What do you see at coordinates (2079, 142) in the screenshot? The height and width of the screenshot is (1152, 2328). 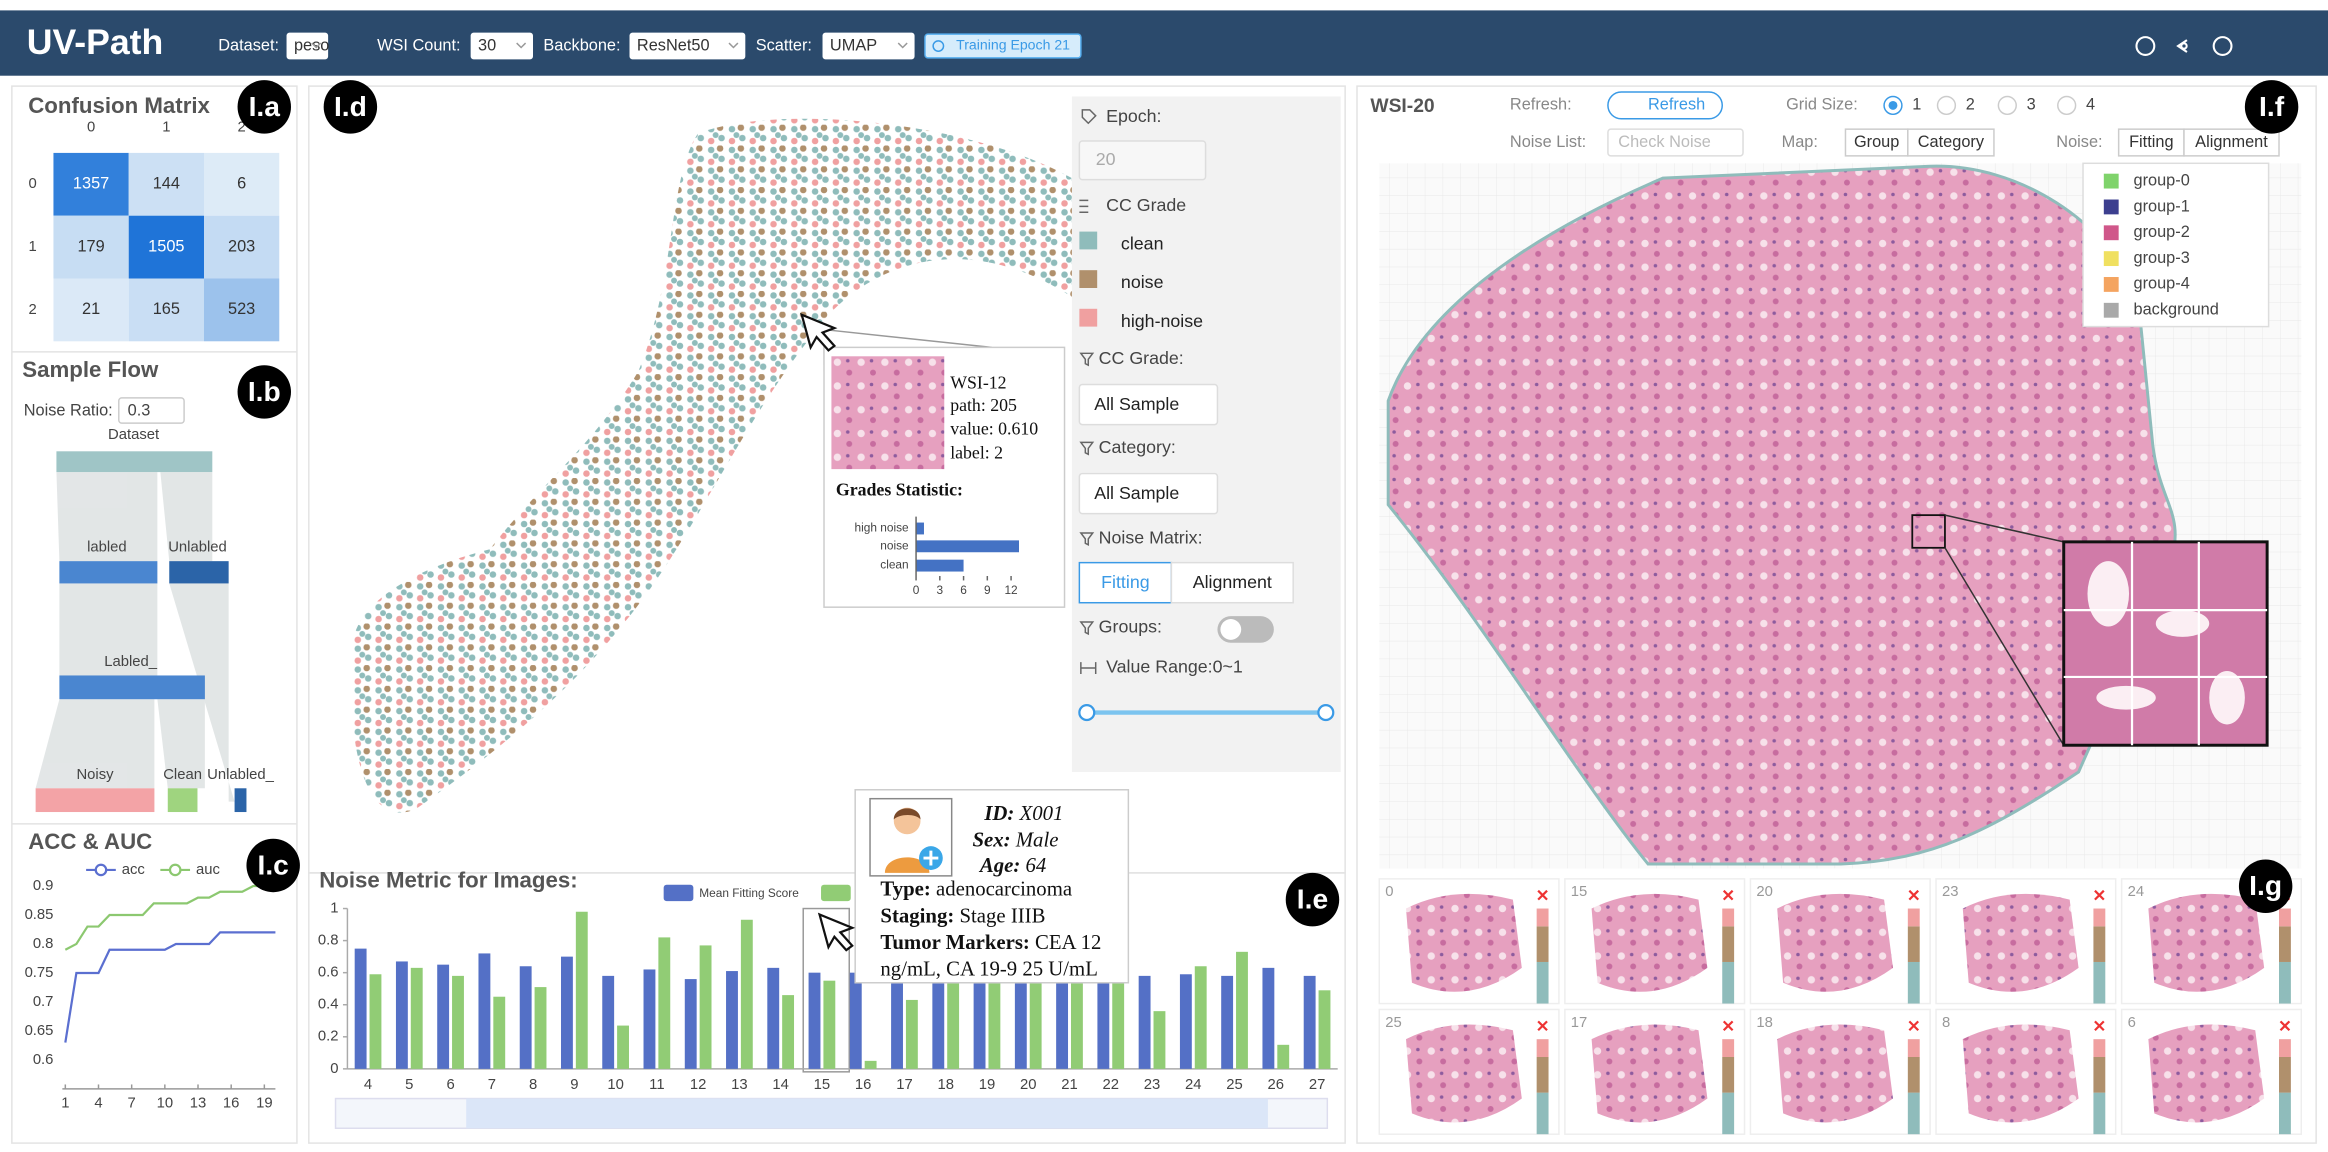 I see `toolbar-label: Noise:` at bounding box center [2079, 142].